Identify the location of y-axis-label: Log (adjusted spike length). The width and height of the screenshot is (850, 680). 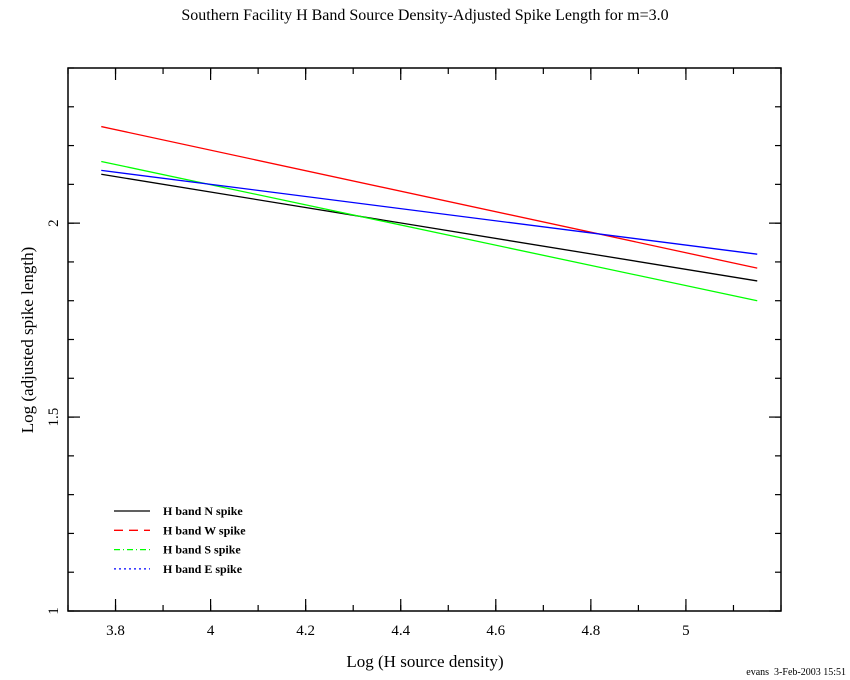
(27, 340).